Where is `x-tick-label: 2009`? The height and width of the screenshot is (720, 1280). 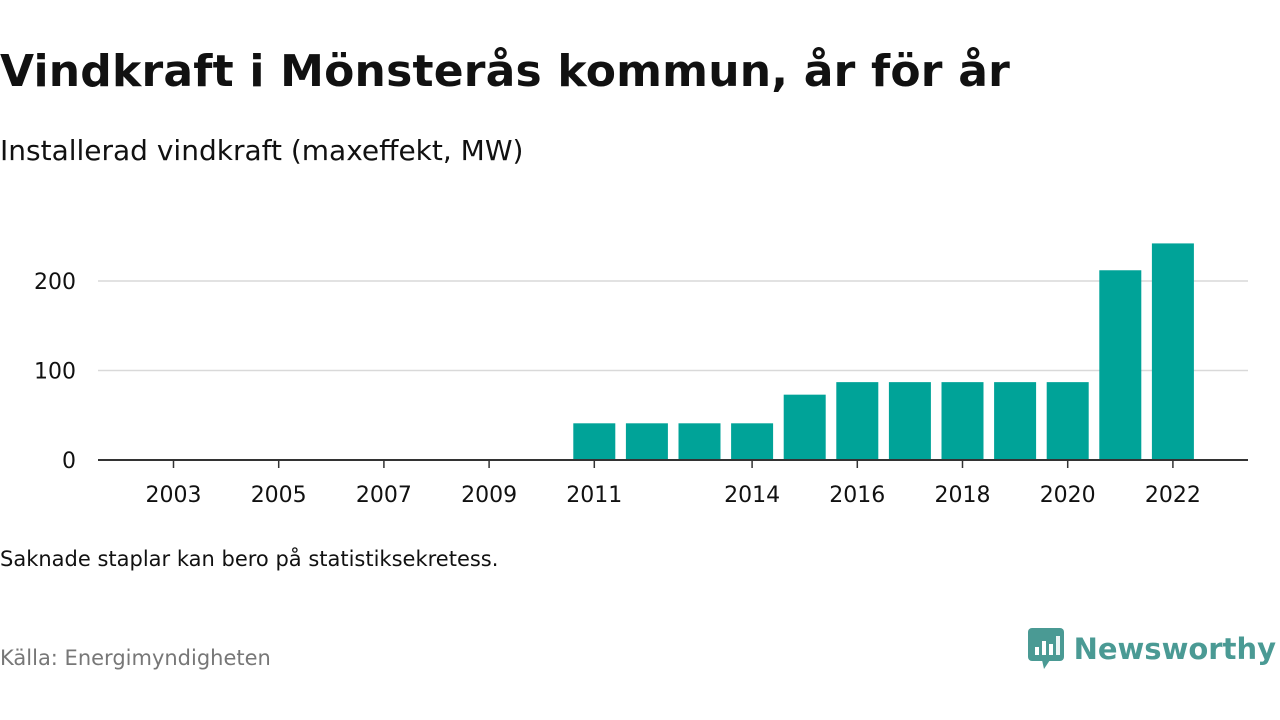 x-tick-label: 2009 is located at coordinates (489, 495).